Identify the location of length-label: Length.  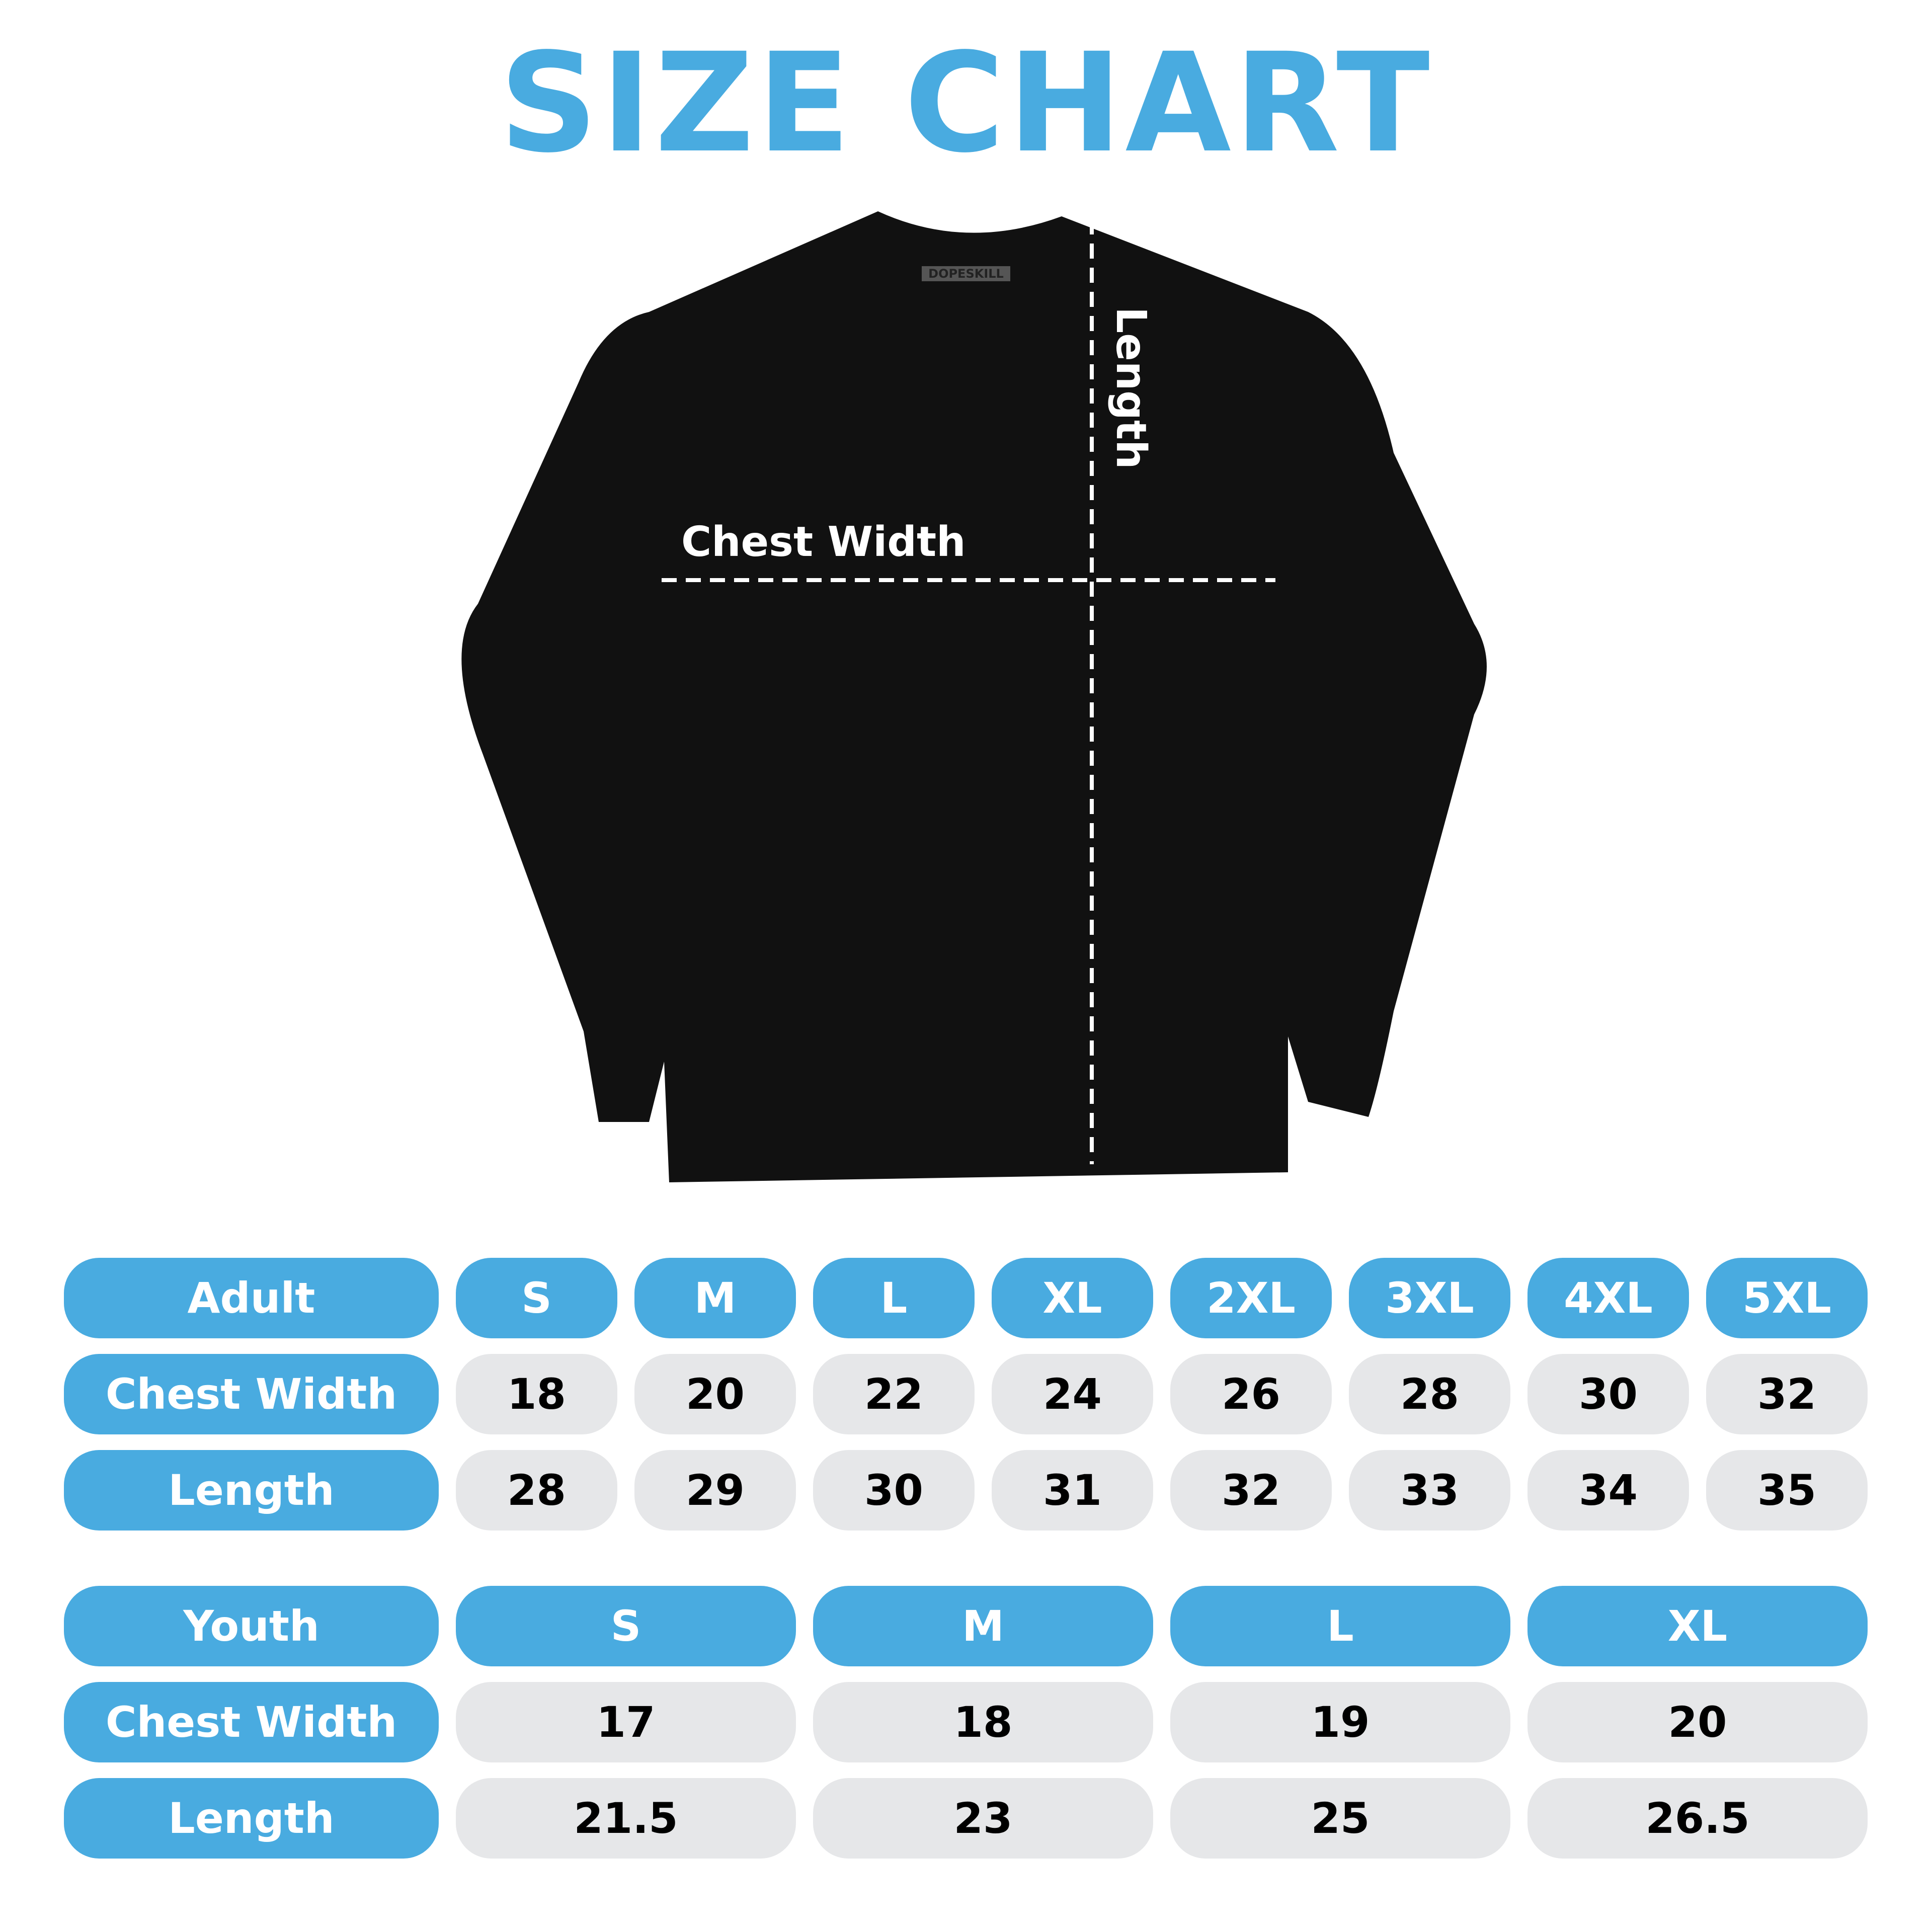
(1131, 388).